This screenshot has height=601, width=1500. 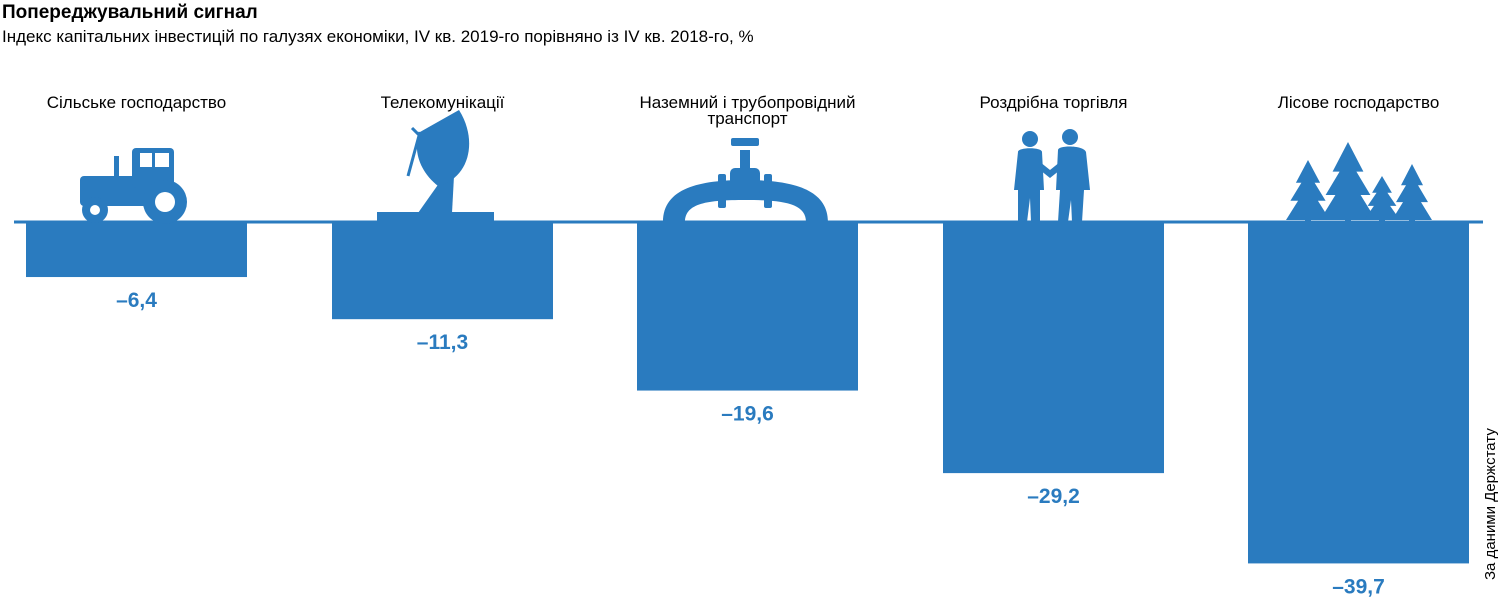 I want to click on category-label-4: Роздрібна торгівля, so click(x=1054, y=102).